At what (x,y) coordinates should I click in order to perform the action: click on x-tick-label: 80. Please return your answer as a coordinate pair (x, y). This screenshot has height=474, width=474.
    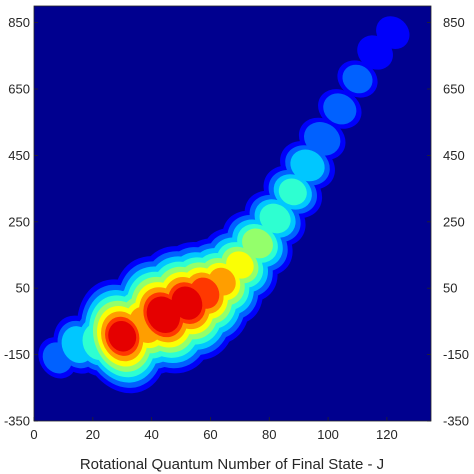
    Looking at the image, I should click on (269, 434).